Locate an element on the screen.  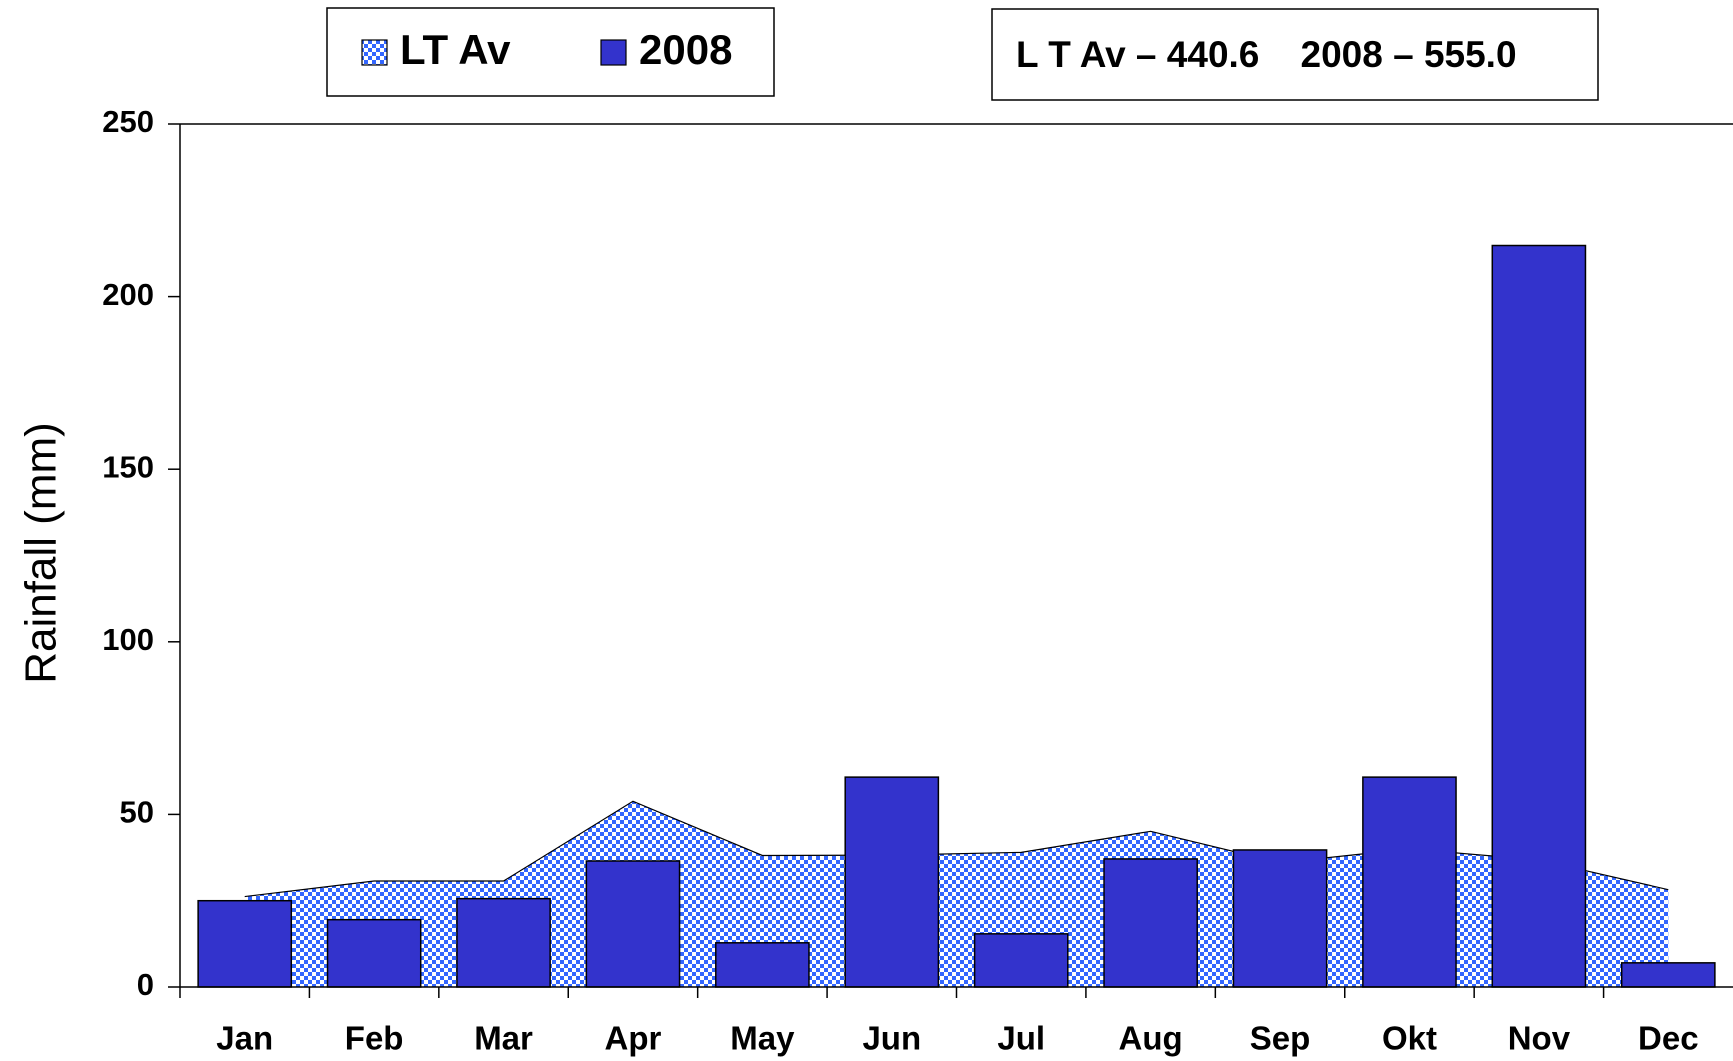
annotation-box is located at coordinates (1295, 54).